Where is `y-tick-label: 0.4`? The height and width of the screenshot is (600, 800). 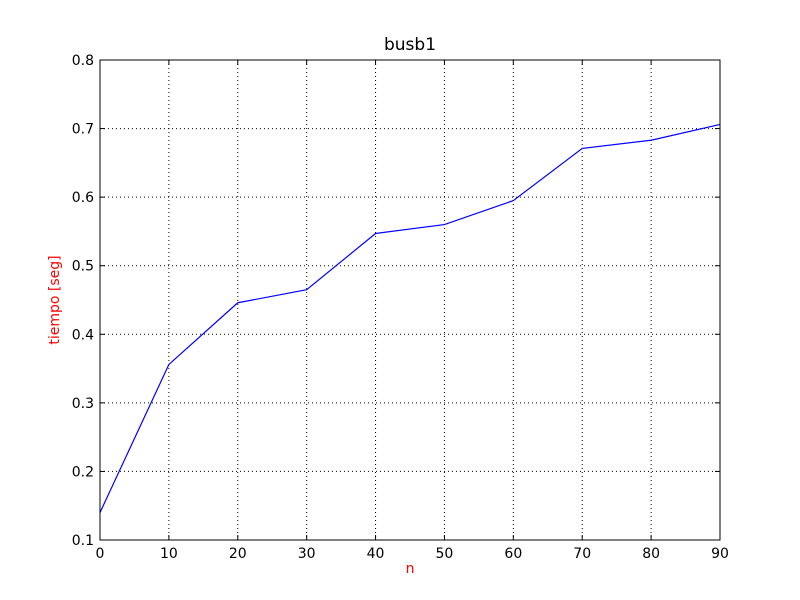
y-tick-label: 0.4 is located at coordinates (83, 335).